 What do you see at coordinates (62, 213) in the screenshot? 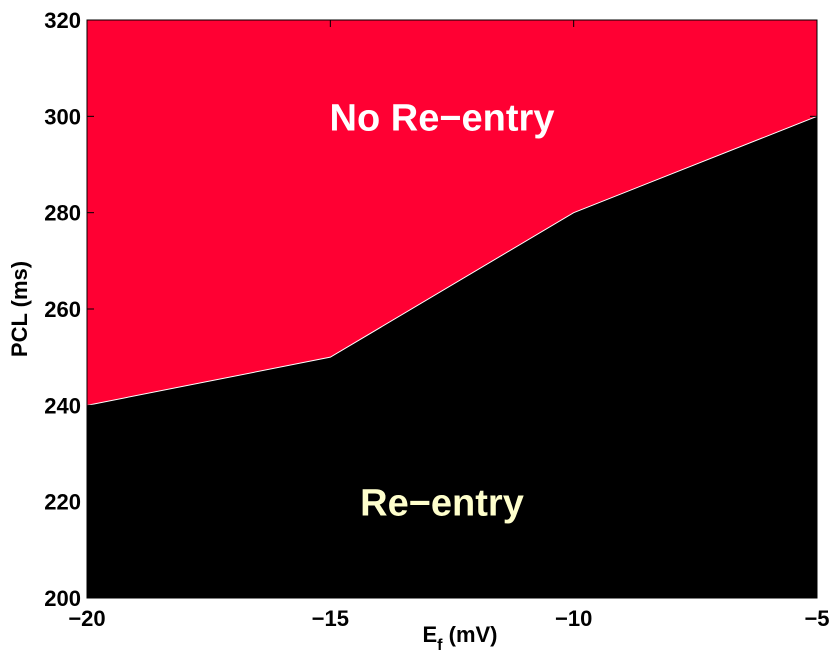
I see `y-tick-label: 280` at bounding box center [62, 213].